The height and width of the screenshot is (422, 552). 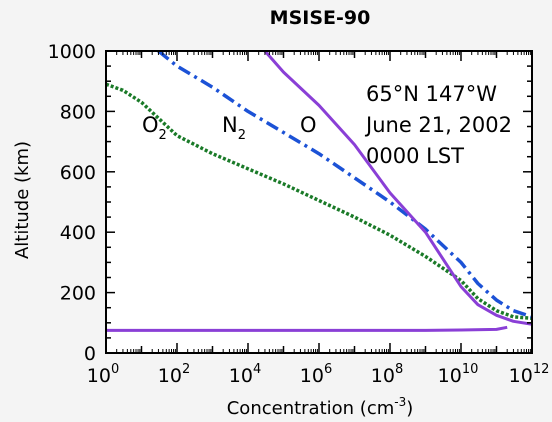 I want to click on y-tick-label: 1000, so click(x=72, y=52).